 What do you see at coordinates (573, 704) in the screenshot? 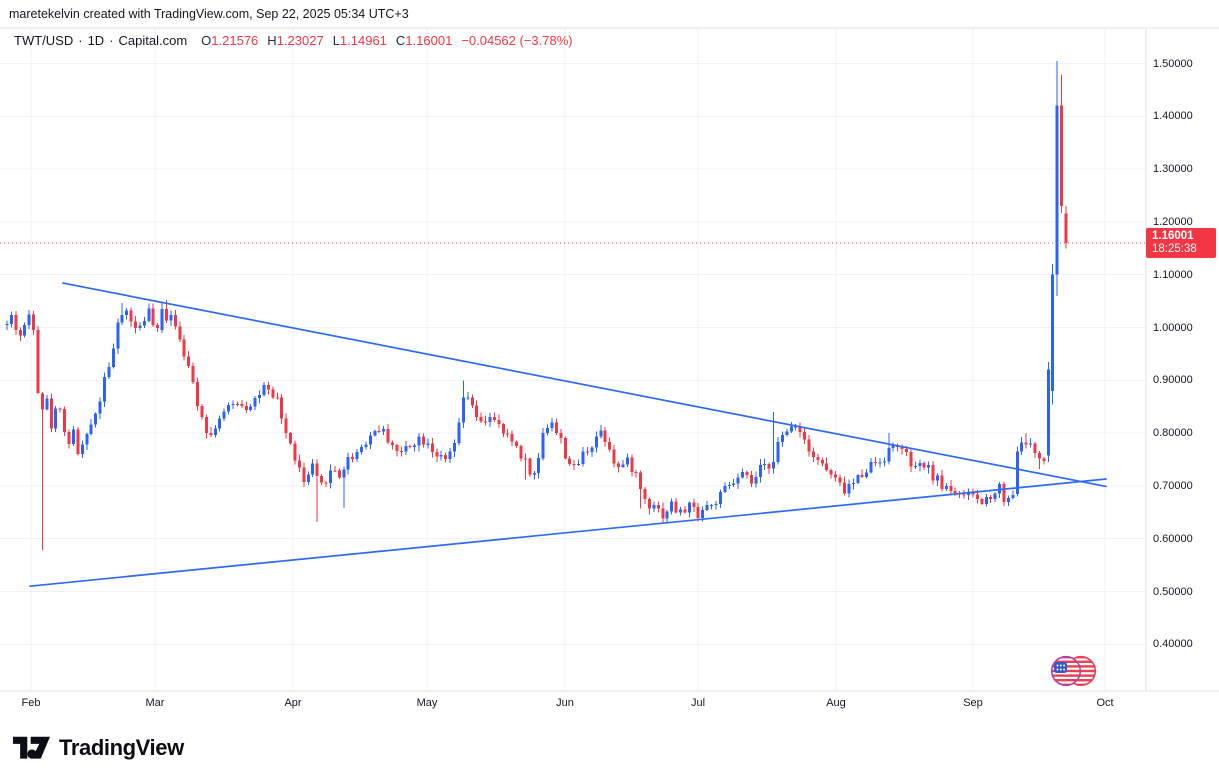
I see `time-axis: Feb Mar Apr May Jun Jul Aug Sep Oct` at bounding box center [573, 704].